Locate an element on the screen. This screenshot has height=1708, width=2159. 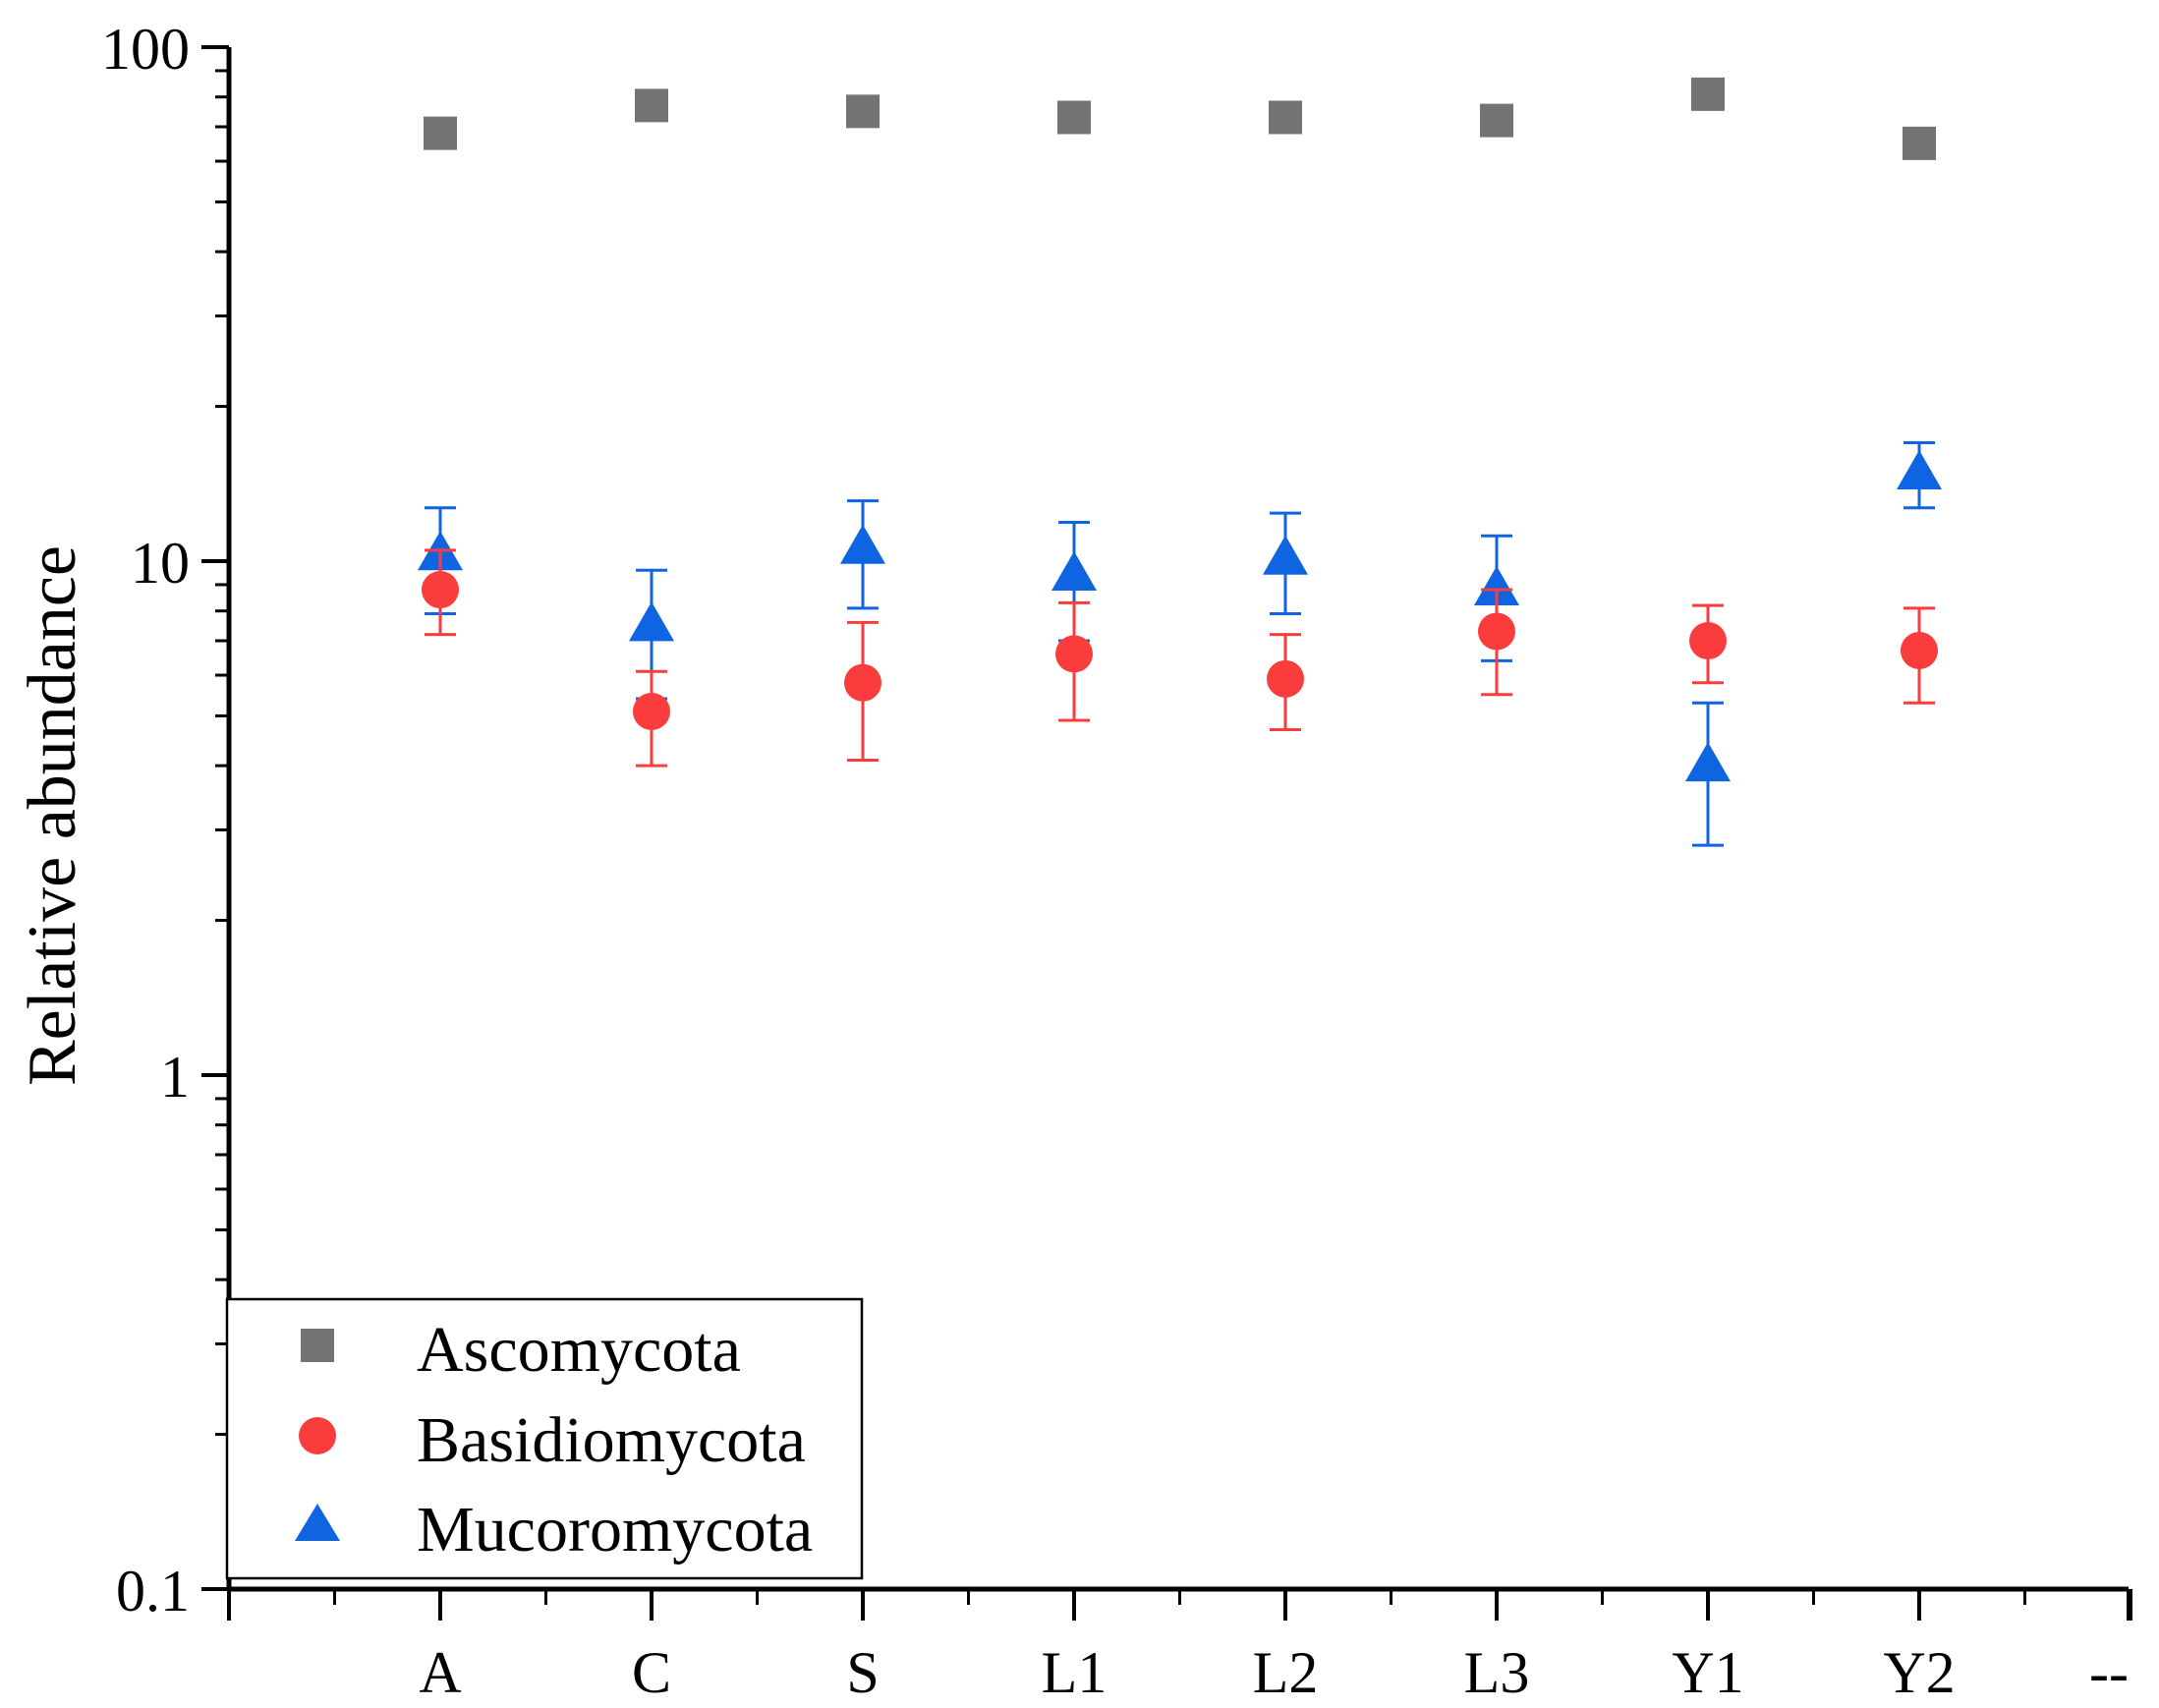
legend-label-basidiomycota: Basidiomycota is located at coordinates (611, 1440).